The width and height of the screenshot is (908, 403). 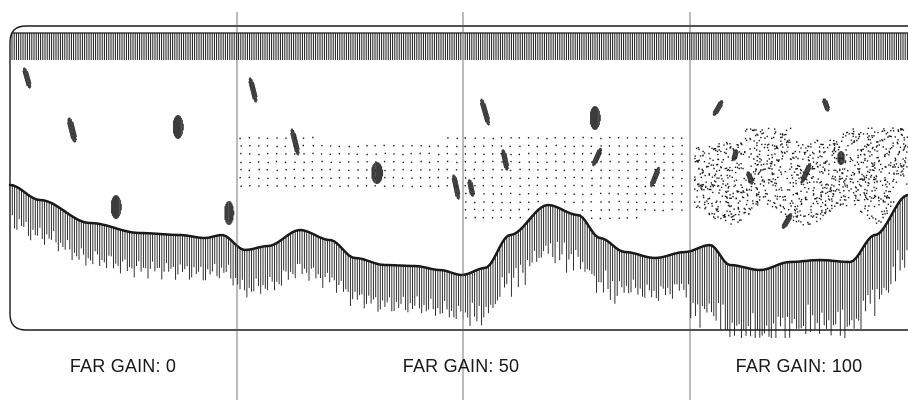 I want to click on surface-band, so click(x=459, y=46).